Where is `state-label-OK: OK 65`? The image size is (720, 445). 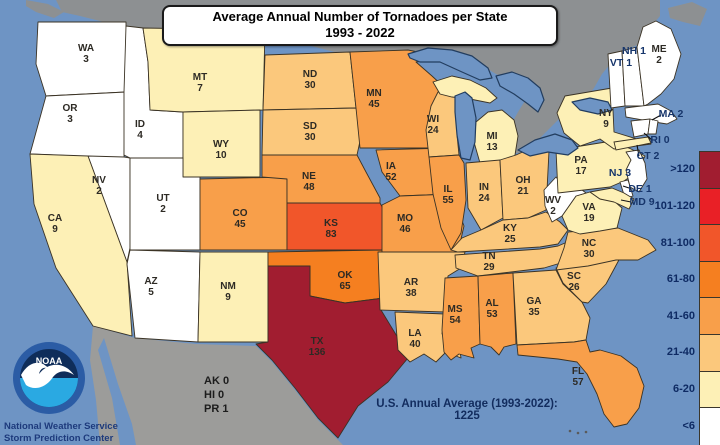
state-label-OK: OK 65 is located at coordinates (346, 281).